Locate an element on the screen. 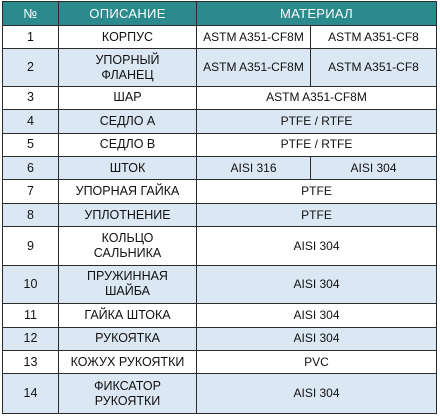 The height and width of the screenshot is (419, 440). row-number: 14 is located at coordinates (30, 393).